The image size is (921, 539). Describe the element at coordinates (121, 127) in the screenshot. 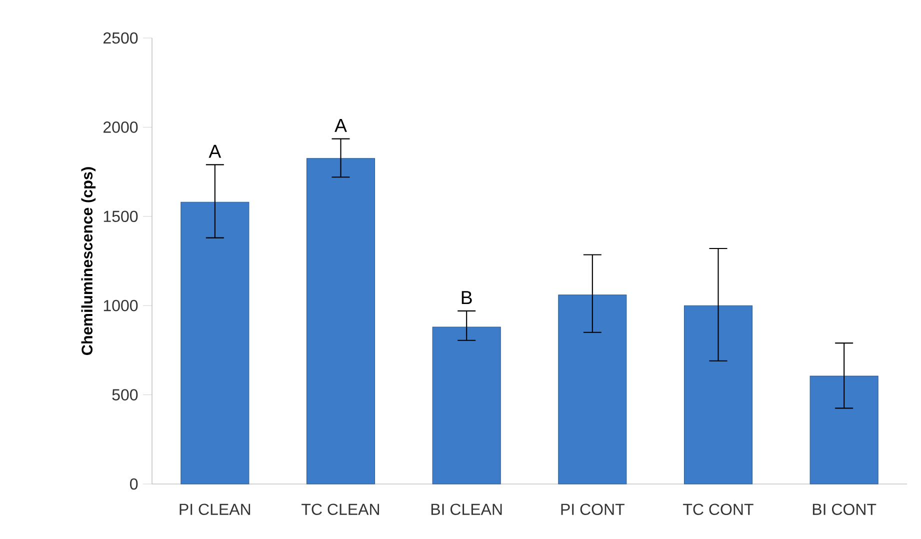

I see `y-tick-label: 2000` at that location.